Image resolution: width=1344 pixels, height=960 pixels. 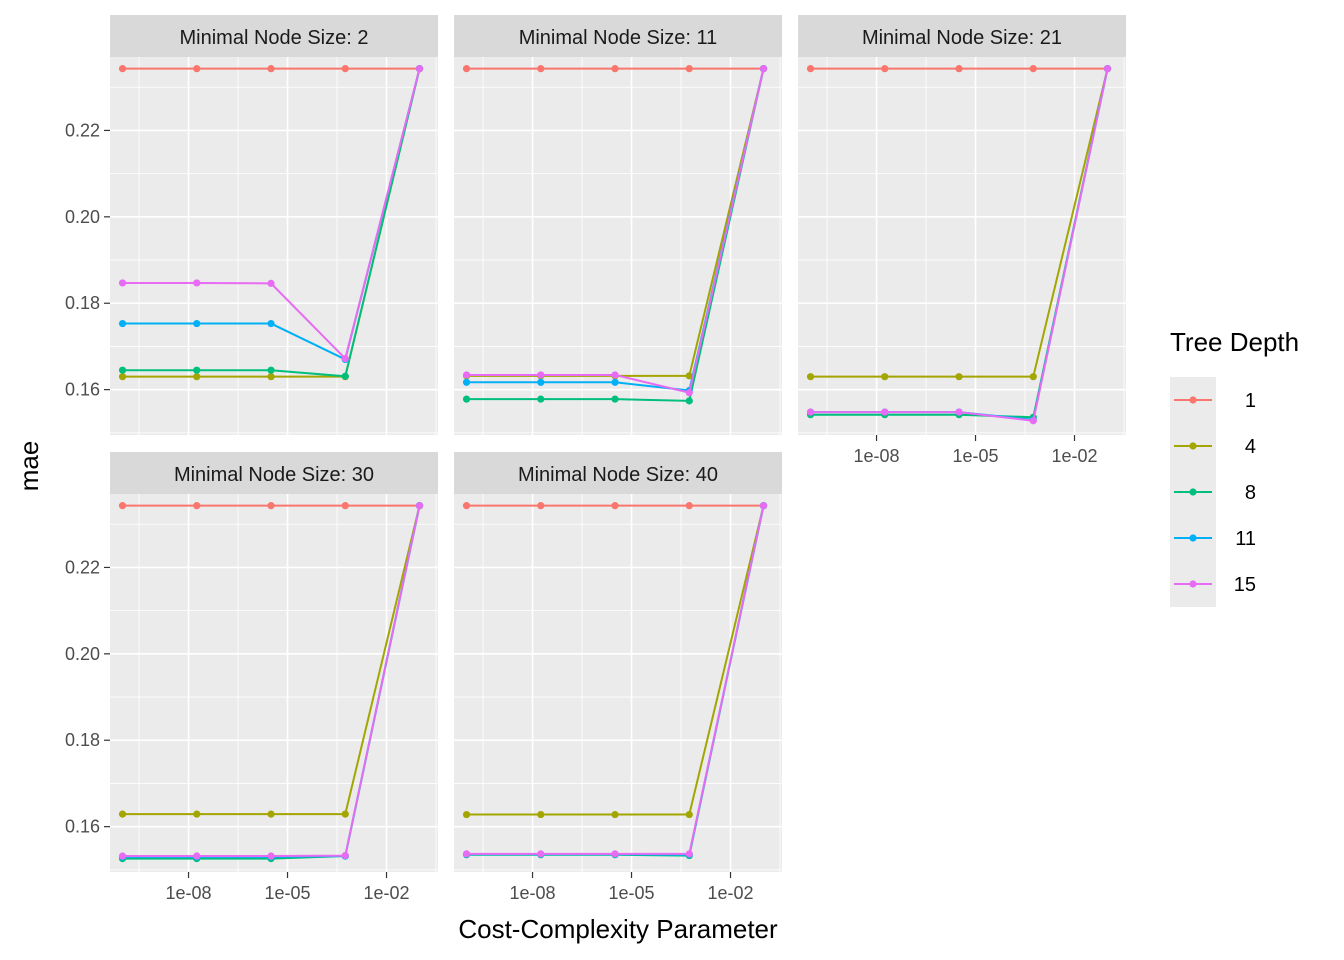 What do you see at coordinates (29, 466) in the screenshot?
I see `y-axis-title: mae` at bounding box center [29, 466].